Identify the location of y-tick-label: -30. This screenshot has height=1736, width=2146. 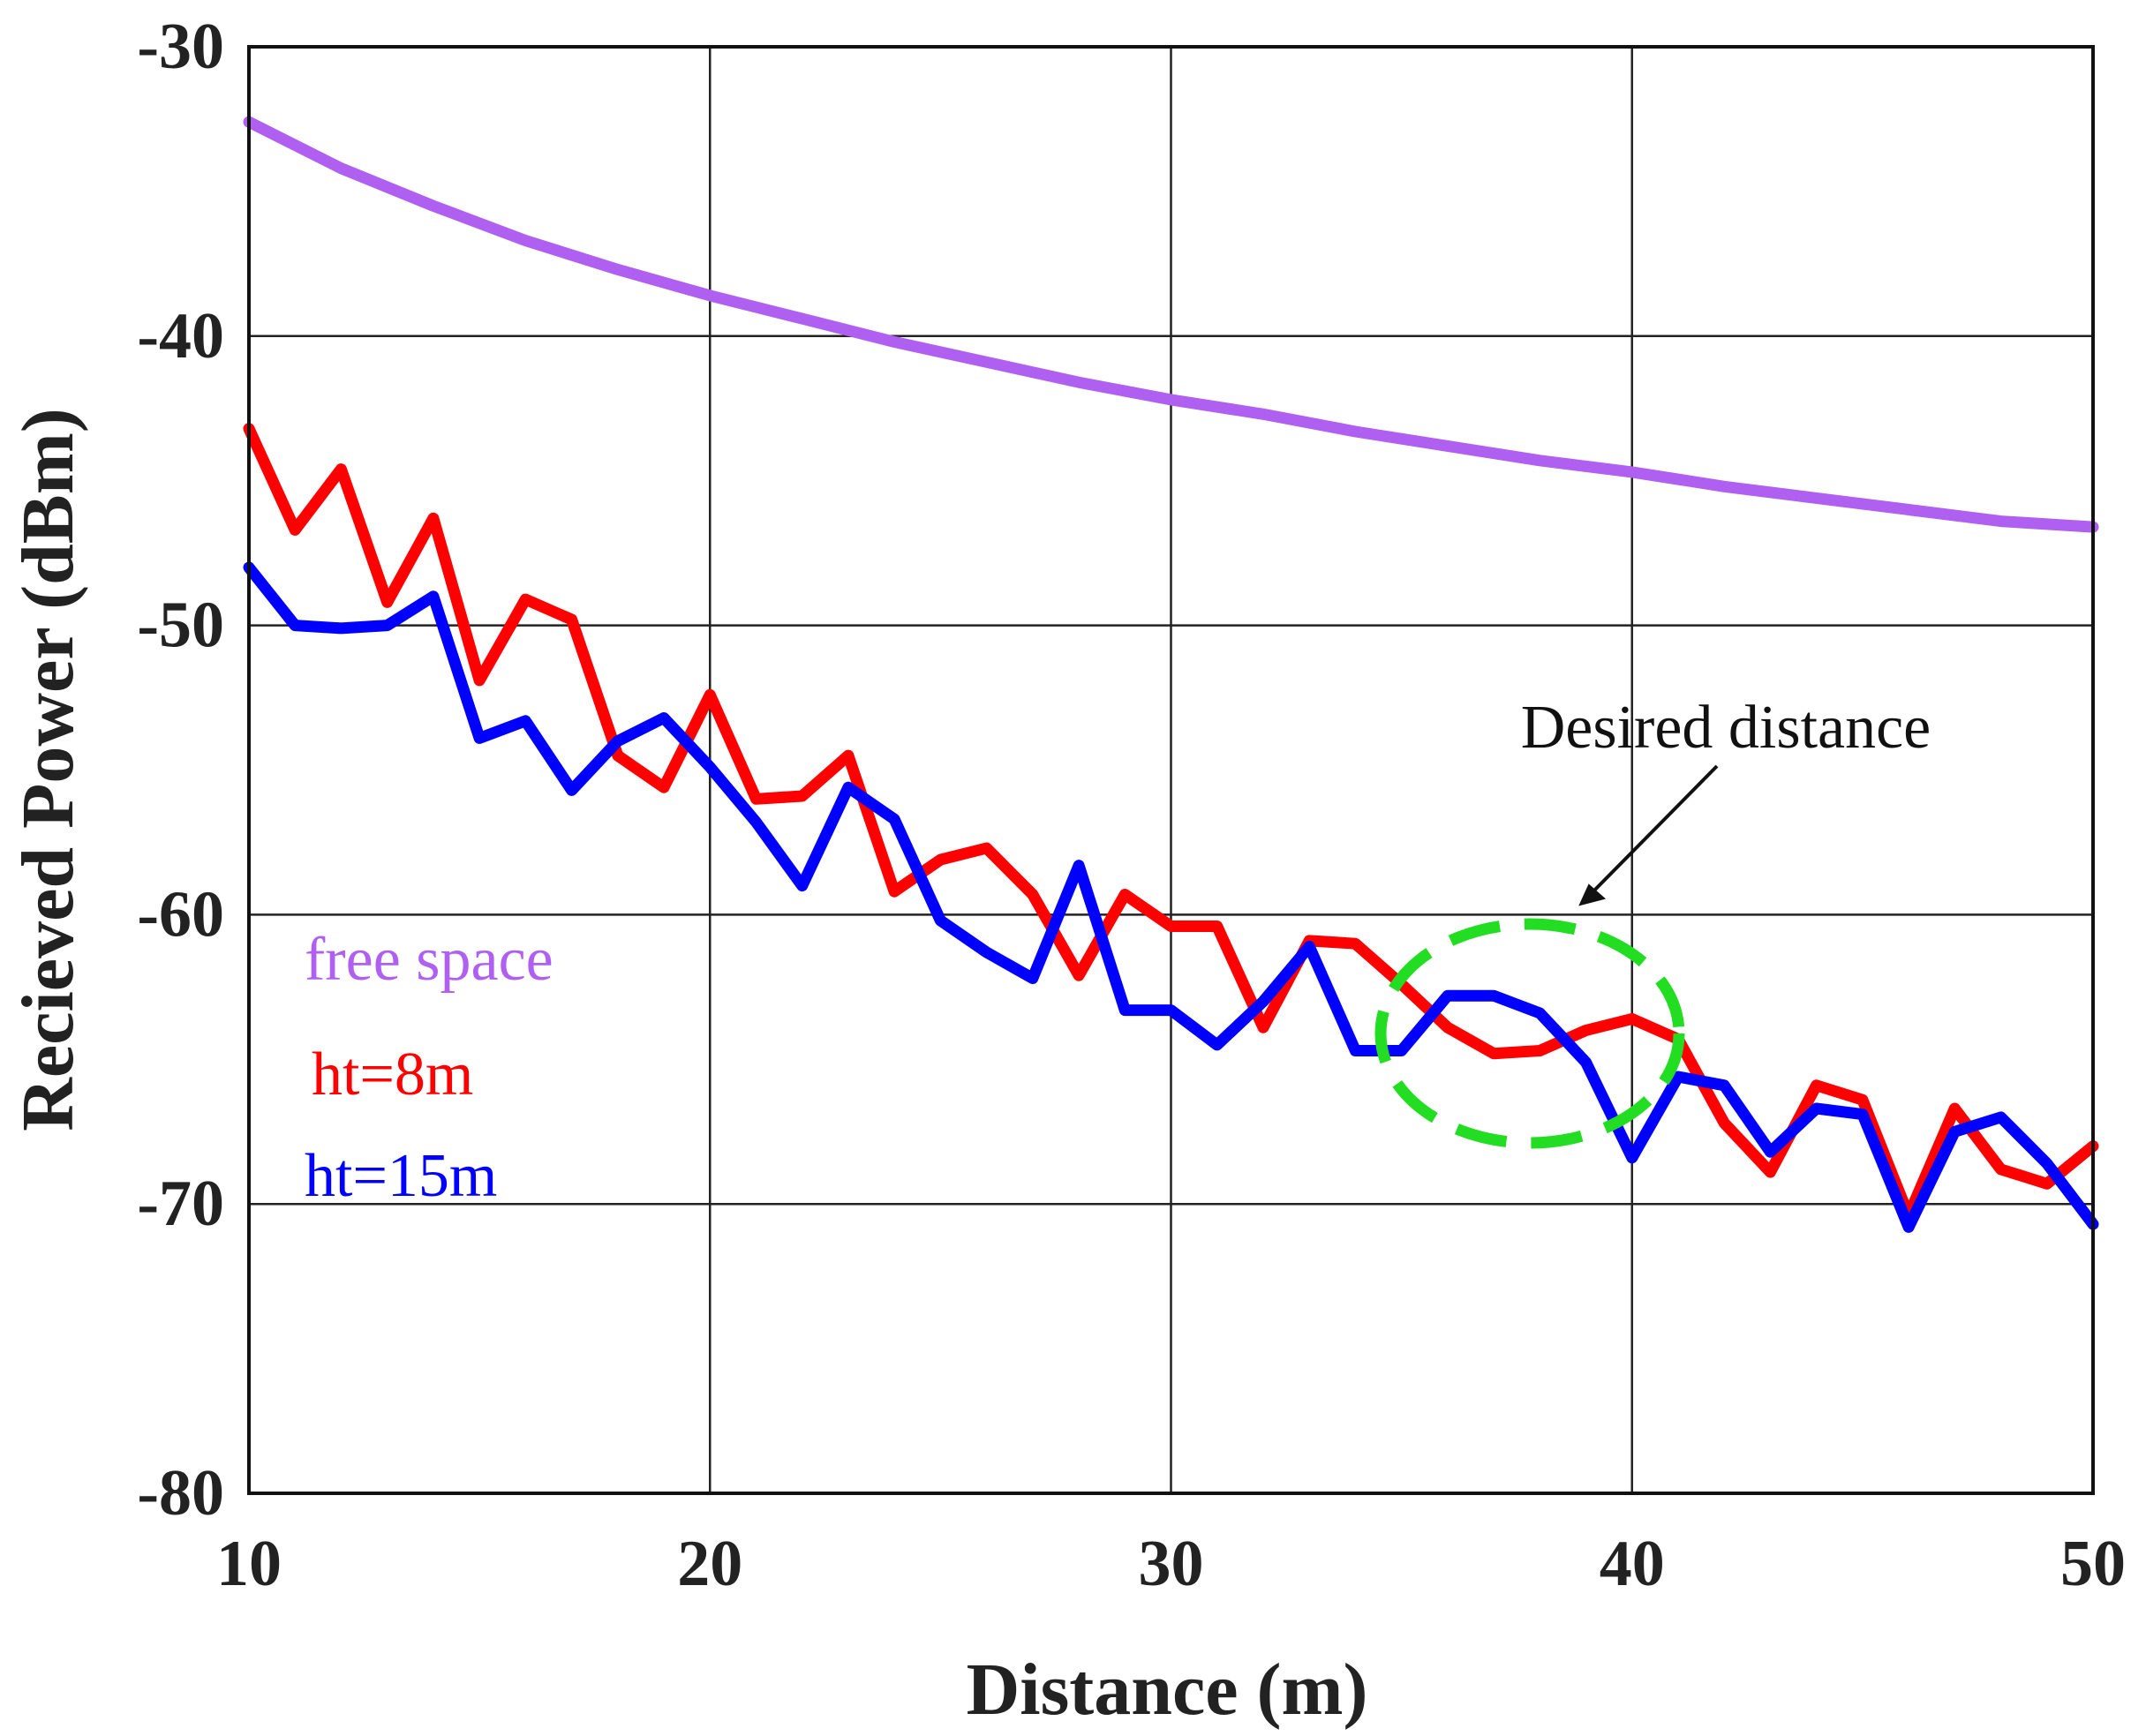
(180, 47).